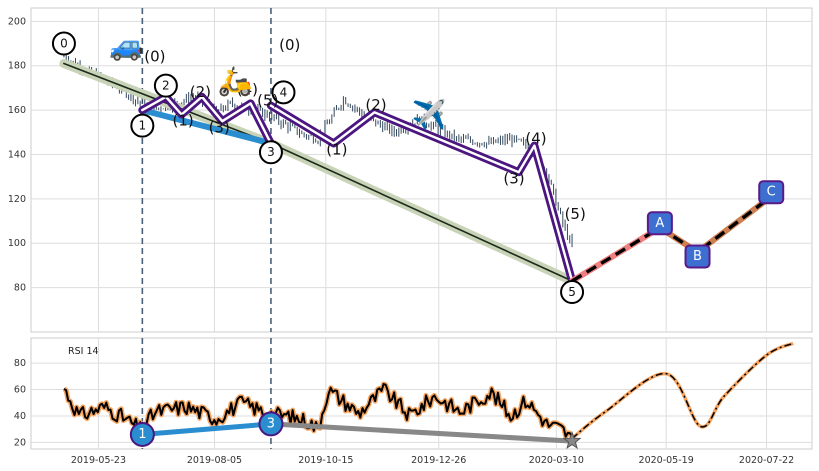  I want to click on x-tick-label: 2020-03-10, so click(556, 460).